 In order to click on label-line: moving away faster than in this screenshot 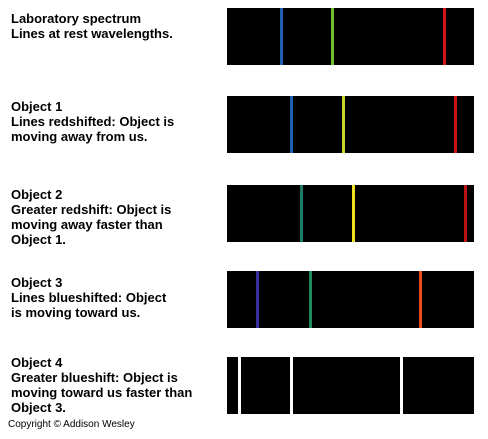, I will do `click(87, 224)`.